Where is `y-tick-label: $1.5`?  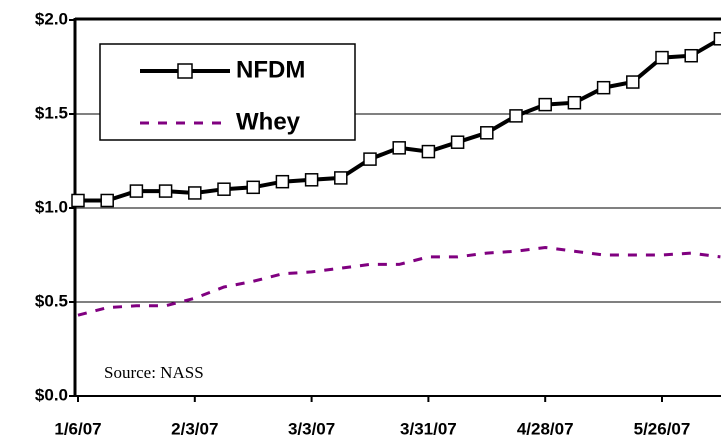
y-tick-label: $1.5 is located at coordinates (51, 112).